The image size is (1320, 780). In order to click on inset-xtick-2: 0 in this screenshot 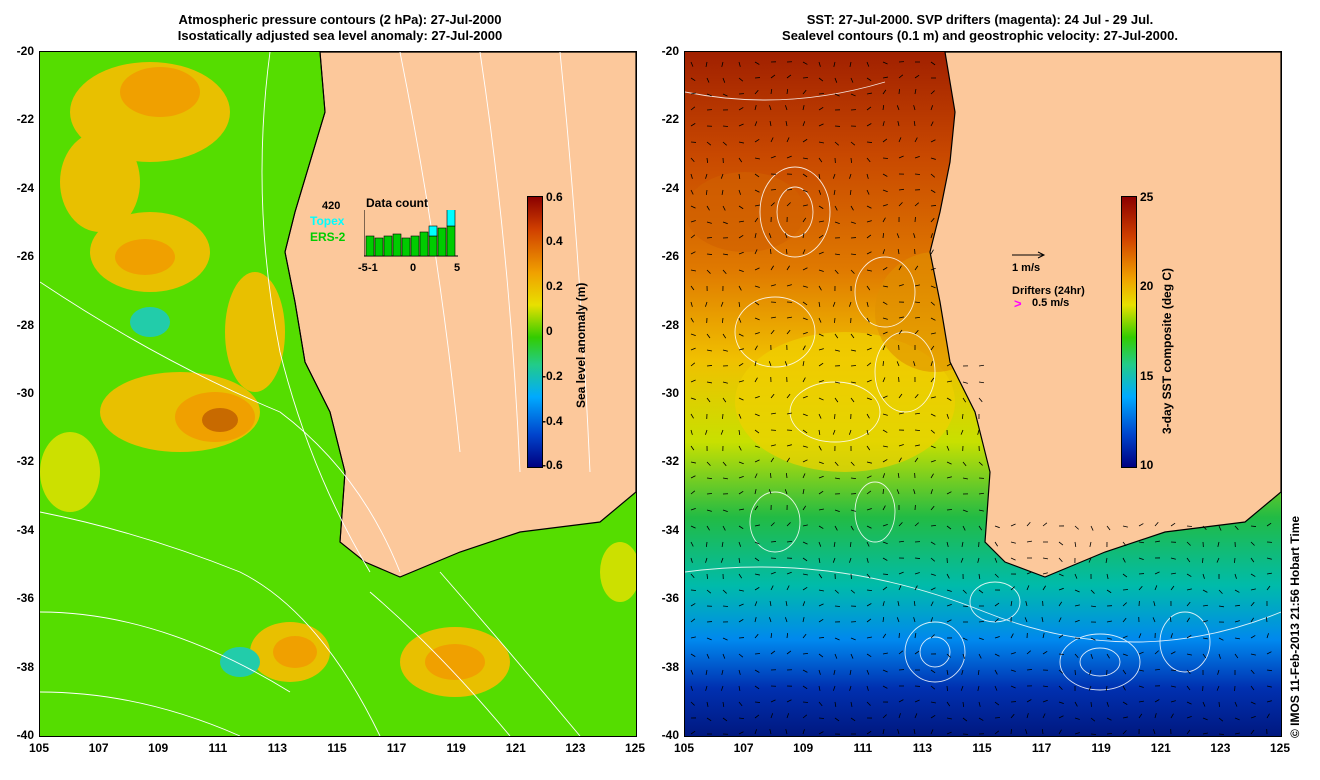, I will do `click(413, 268)`.